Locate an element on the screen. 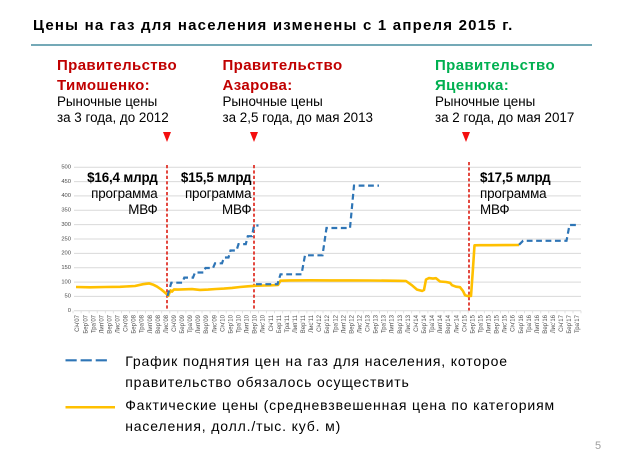 The image size is (625, 468). svg-text: 100 is located at coordinates (66, 282).